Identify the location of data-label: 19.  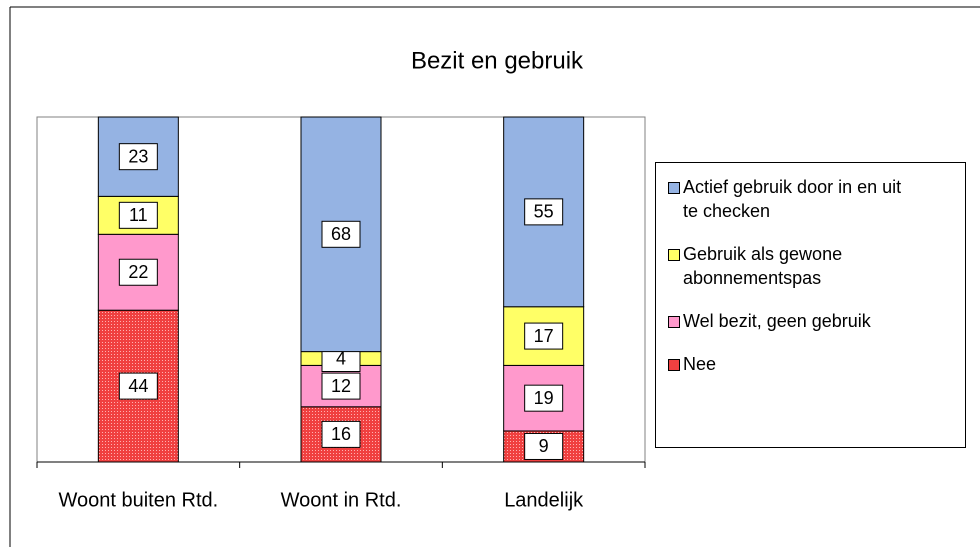
(544, 398).